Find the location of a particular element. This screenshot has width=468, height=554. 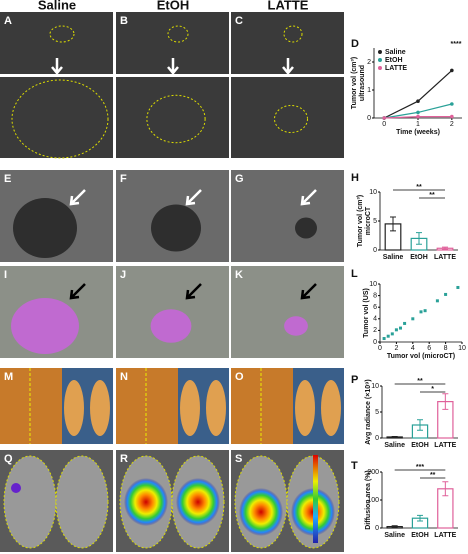

column-header: EtOH is located at coordinates (173, 6).